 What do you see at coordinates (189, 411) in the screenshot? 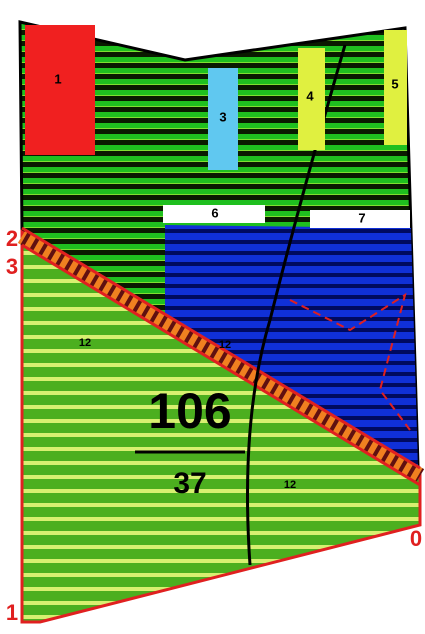
I see `plot-number: 106` at bounding box center [189, 411].